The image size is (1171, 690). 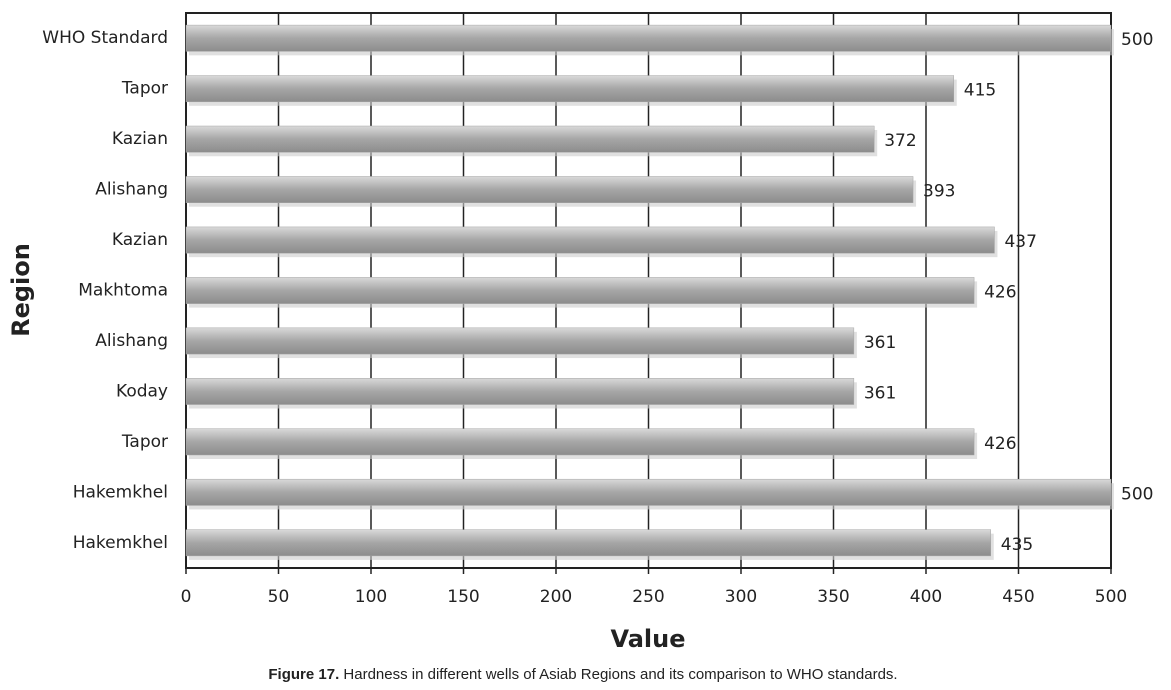 What do you see at coordinates (123, 291) in the screenshot?
I see `y-tick-label: Makhtoma` at bounding box center [123, 291].